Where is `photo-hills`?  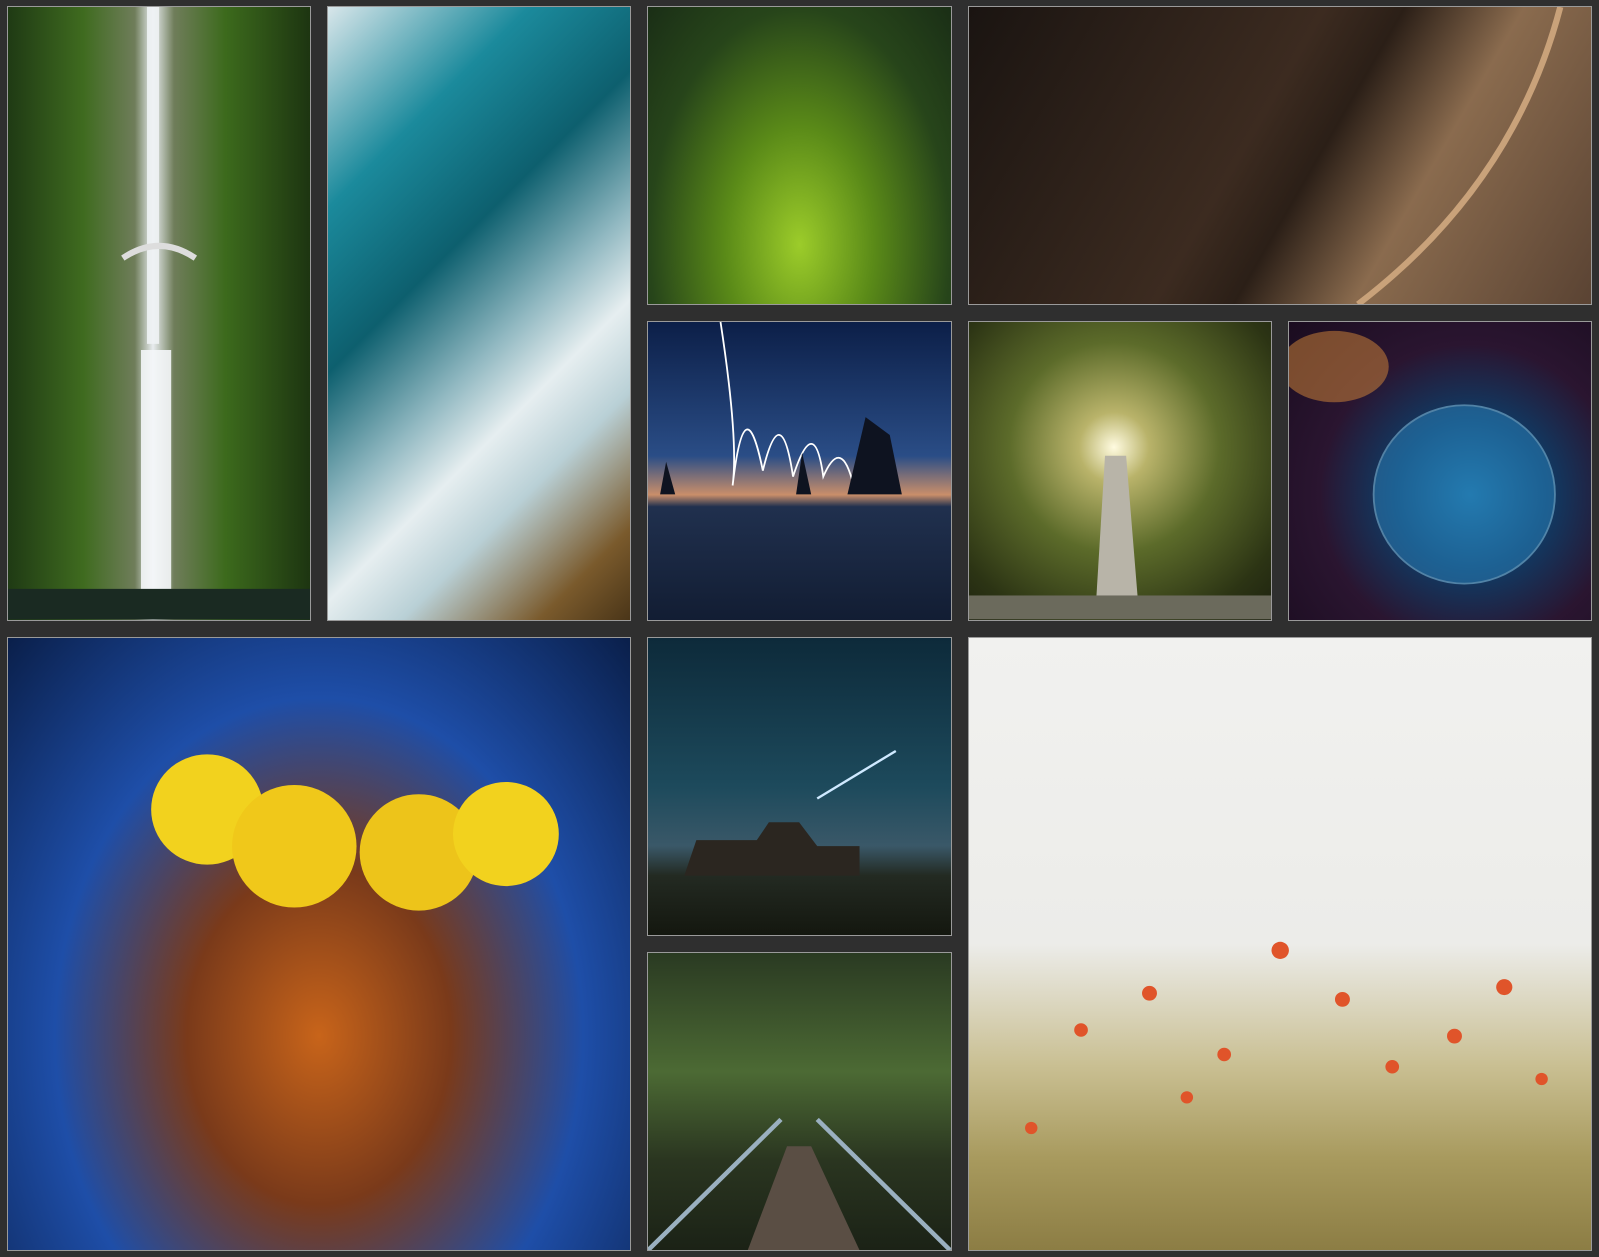 photo-hills is located at coordinates (799, 156).